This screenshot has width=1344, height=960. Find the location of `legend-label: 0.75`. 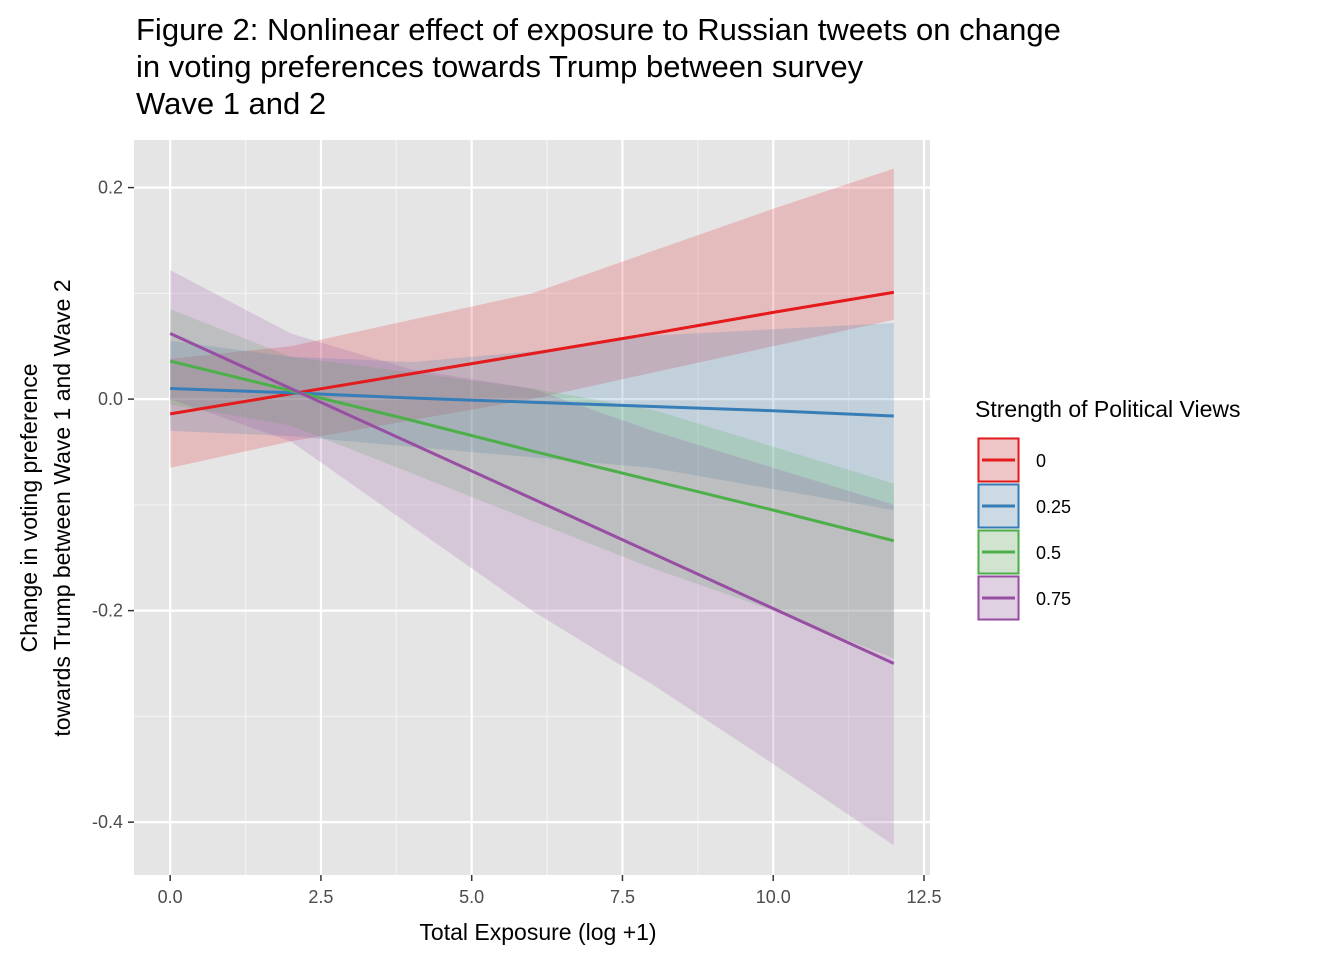

legend-label: 0.75 is located at coordinates (1053, 599).